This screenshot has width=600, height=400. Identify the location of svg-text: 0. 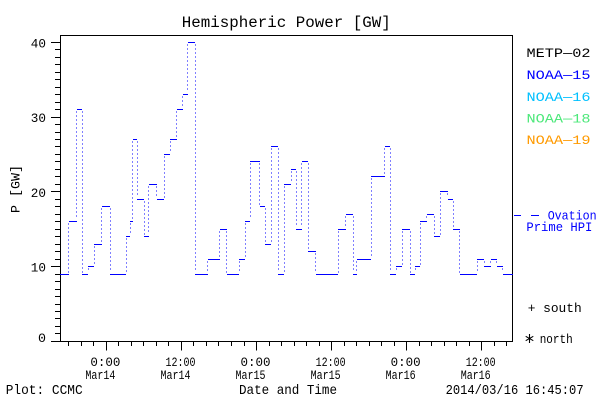
(42, 338).